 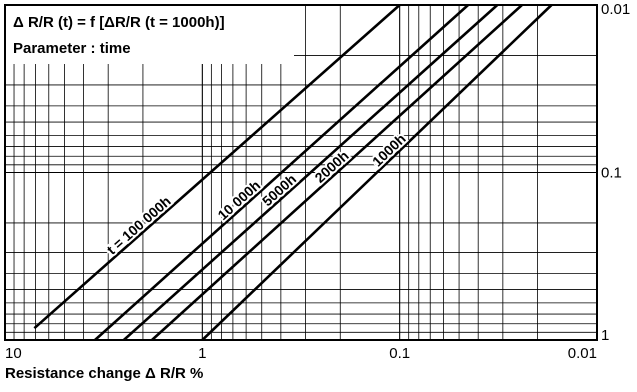 What do you see at coordinates (279, 190) in the screenshot?
I see `series-label: 5000h` at bounding box center [279, 190].